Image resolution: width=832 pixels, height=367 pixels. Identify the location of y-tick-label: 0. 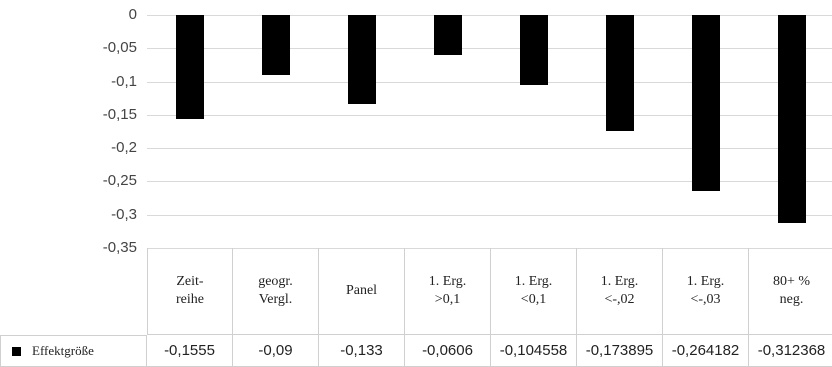
(132, 14).